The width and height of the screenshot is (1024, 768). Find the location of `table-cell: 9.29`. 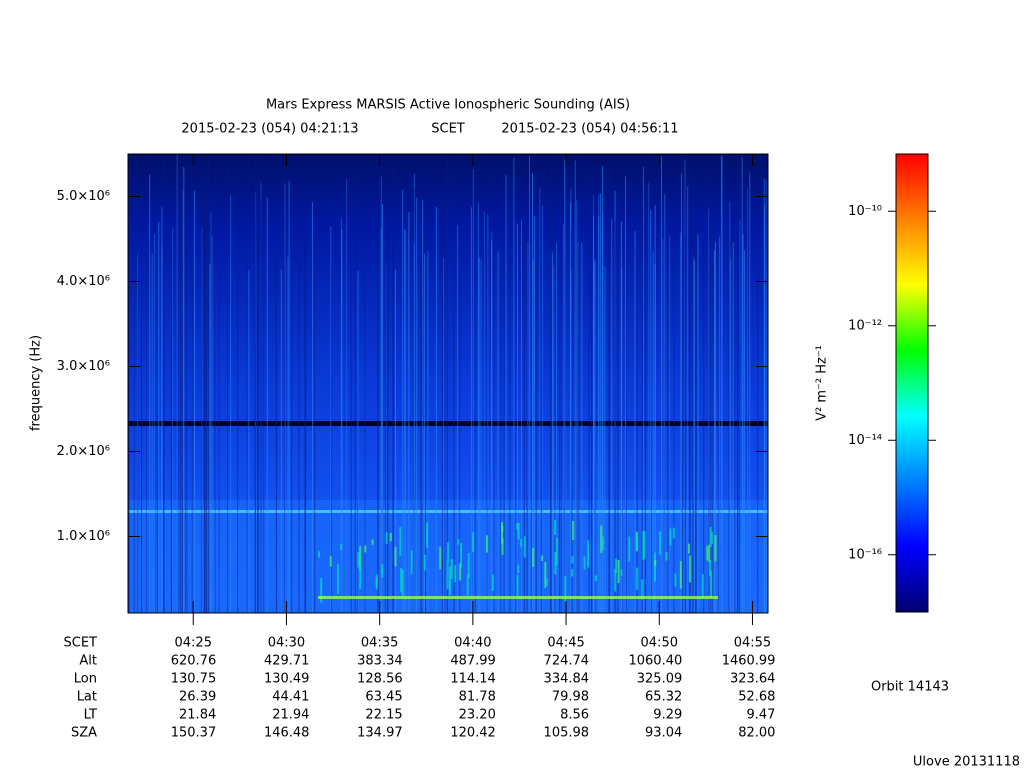

table-cell: 9.29 is located at coordinates (667, 715).